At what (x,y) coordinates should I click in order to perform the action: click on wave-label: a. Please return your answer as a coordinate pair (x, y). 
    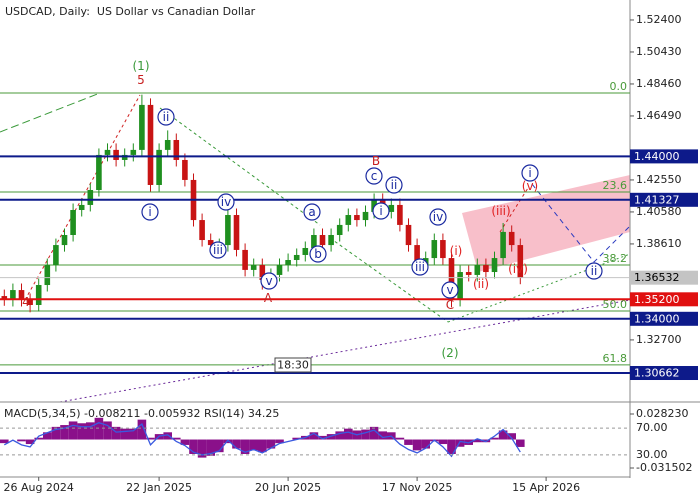
    Looking at the image, I should click on (311, 212).